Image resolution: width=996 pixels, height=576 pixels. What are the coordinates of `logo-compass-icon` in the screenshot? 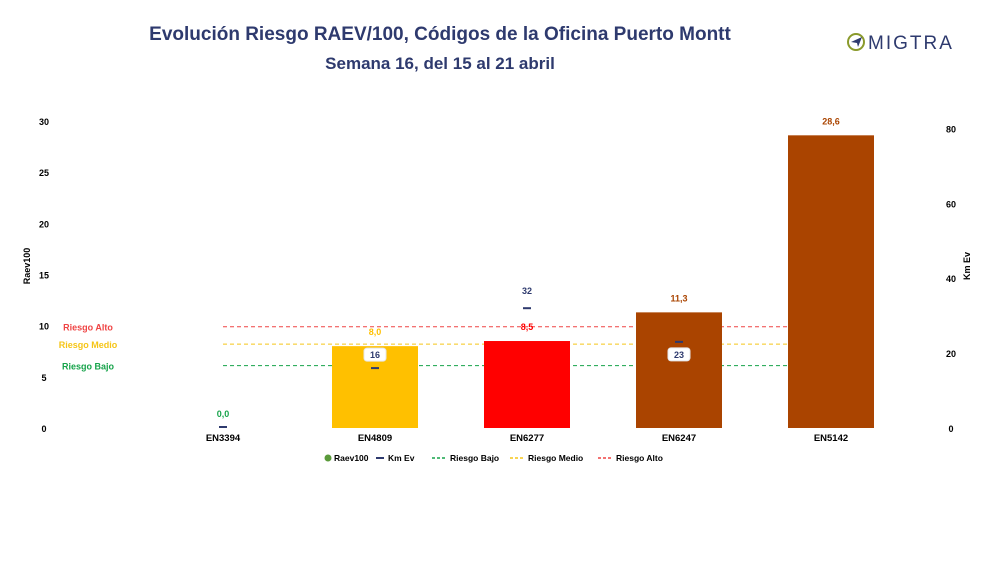 It's located at (856, 42).